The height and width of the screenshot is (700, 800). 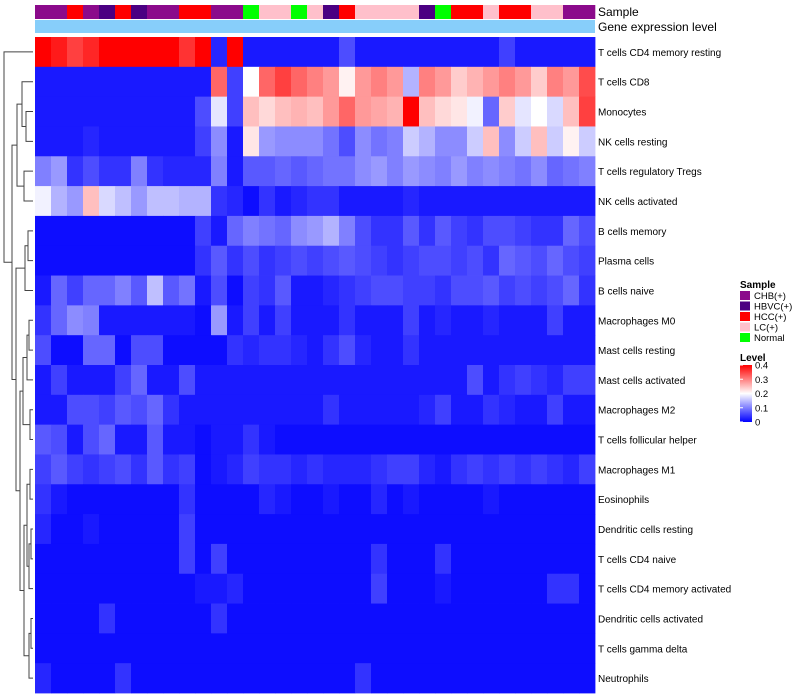 What do you see at coordinates (622, 113) in the screenshot?
I see `row-label: Monocytes` at bounding box center [622, 113].